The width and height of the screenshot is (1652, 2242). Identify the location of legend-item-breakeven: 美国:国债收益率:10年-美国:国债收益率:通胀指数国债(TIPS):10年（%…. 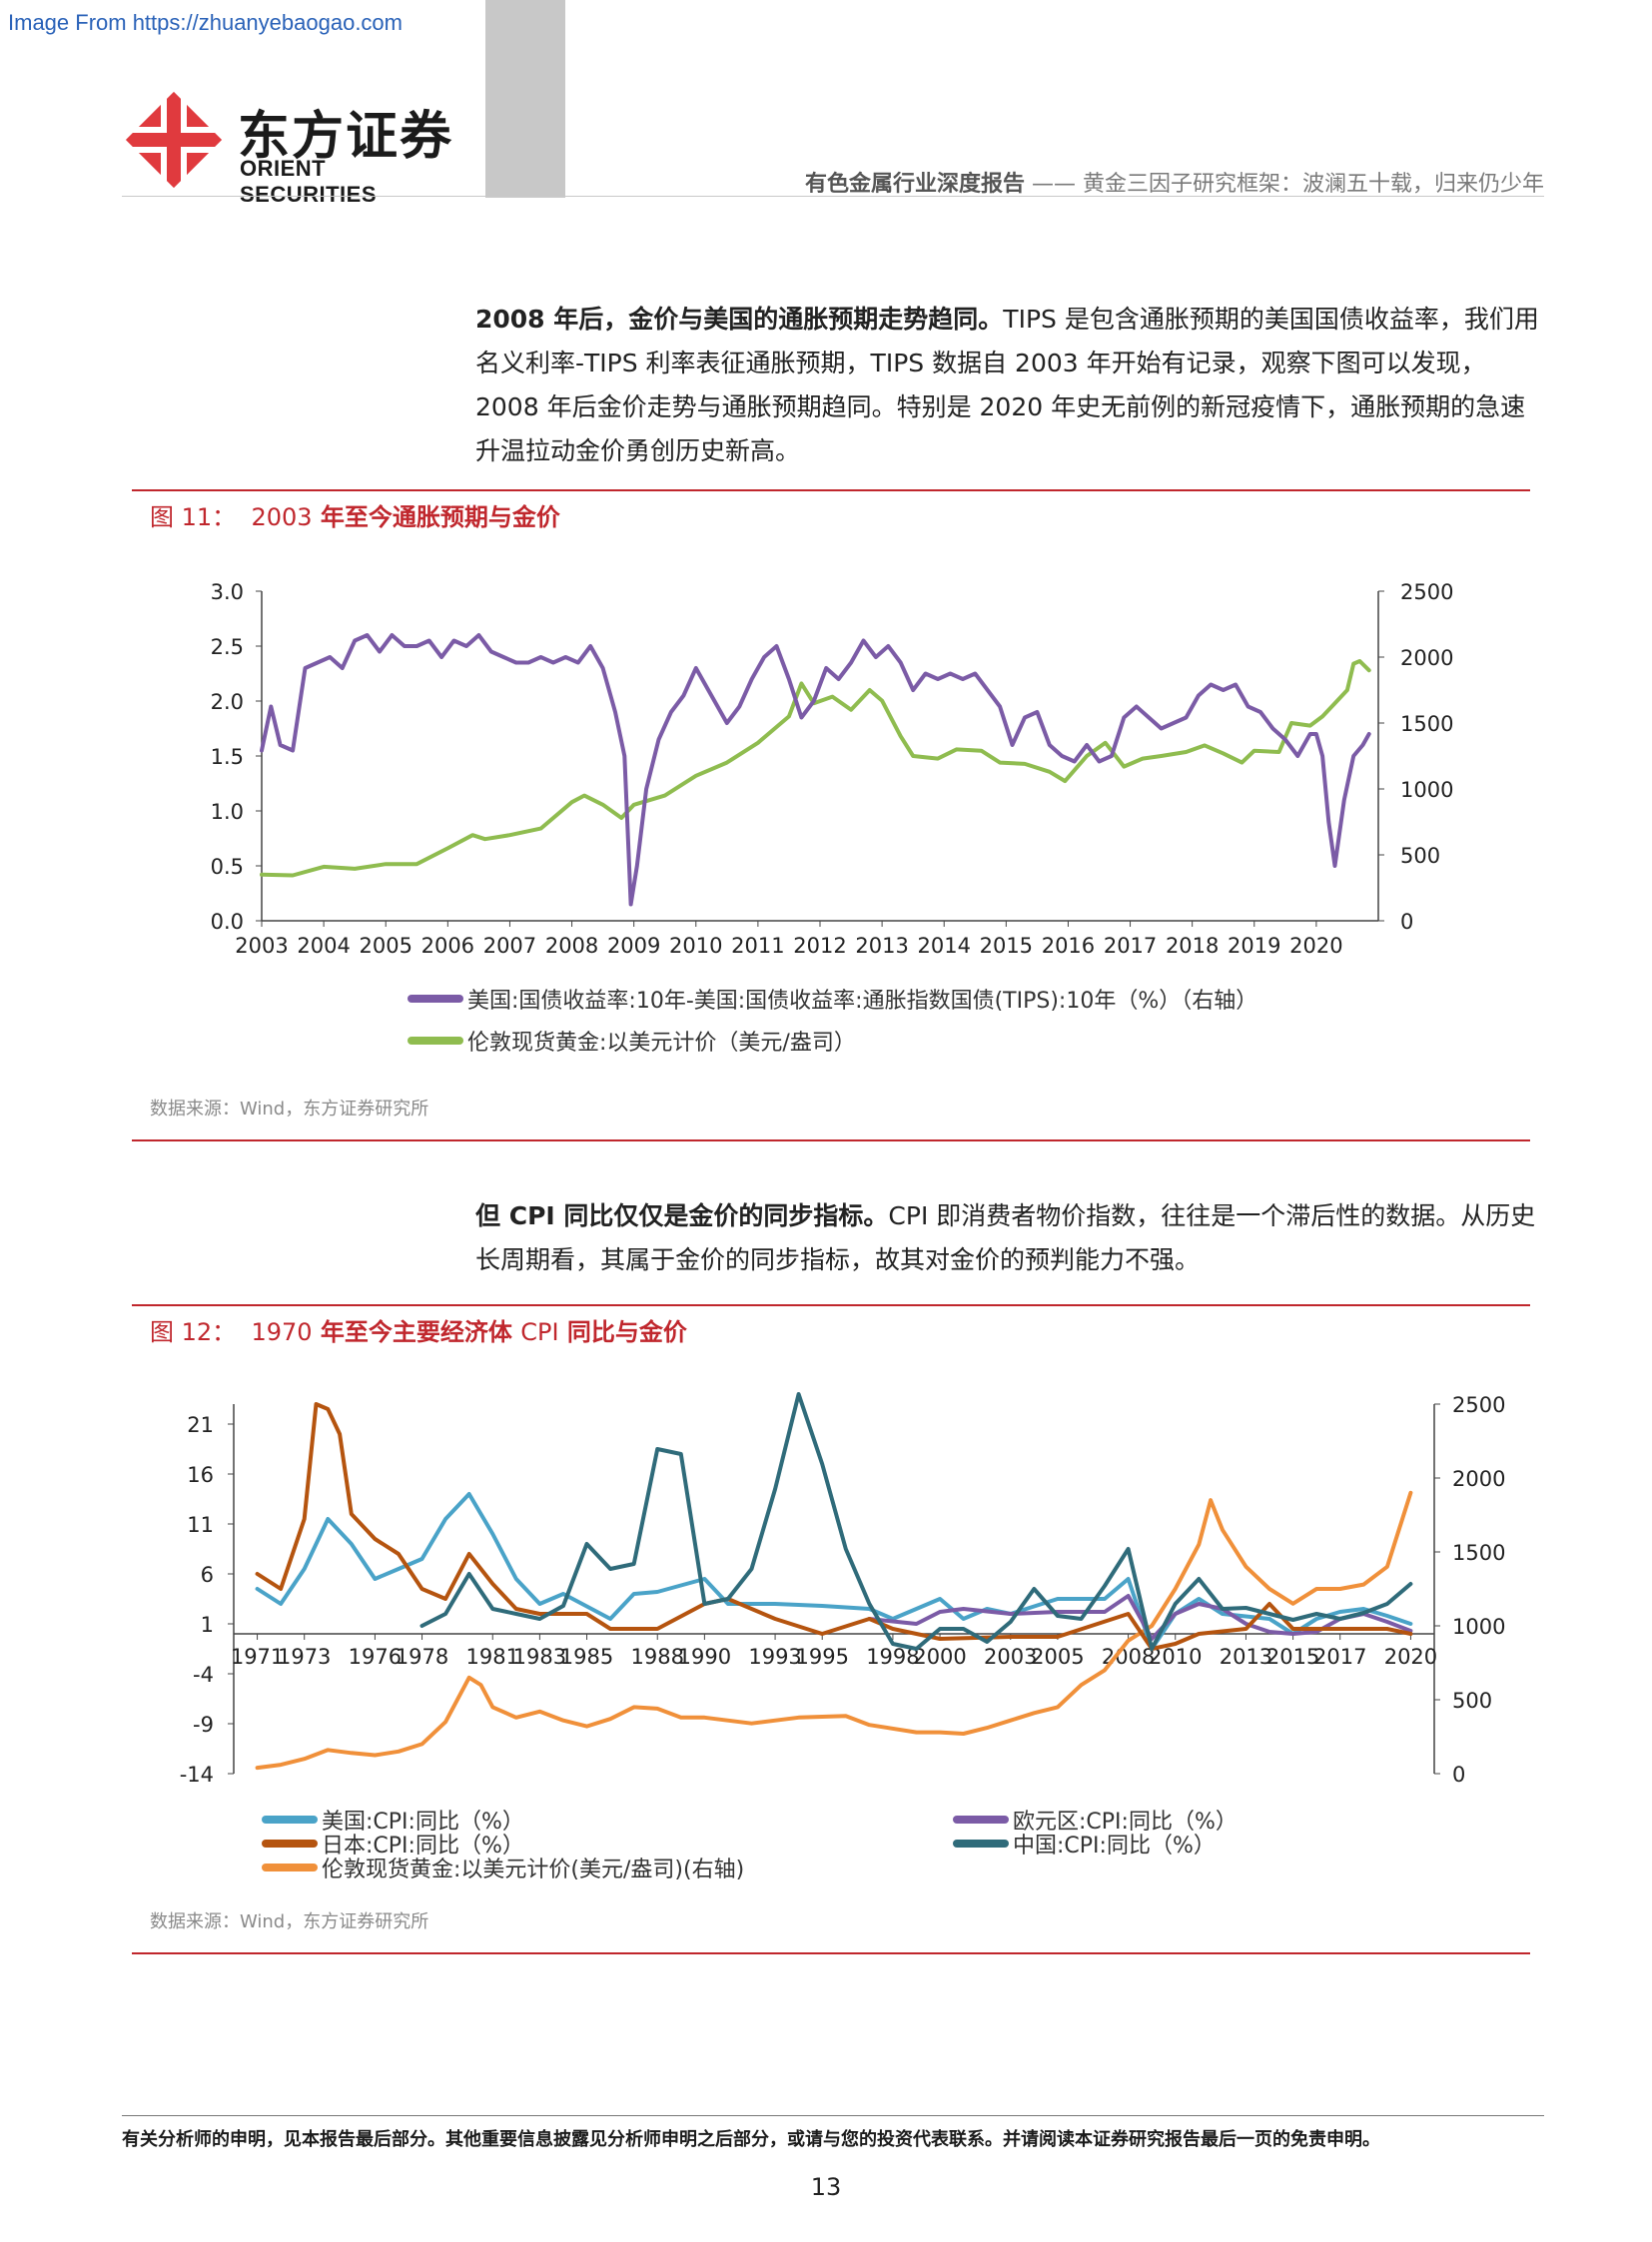
(832, 999).